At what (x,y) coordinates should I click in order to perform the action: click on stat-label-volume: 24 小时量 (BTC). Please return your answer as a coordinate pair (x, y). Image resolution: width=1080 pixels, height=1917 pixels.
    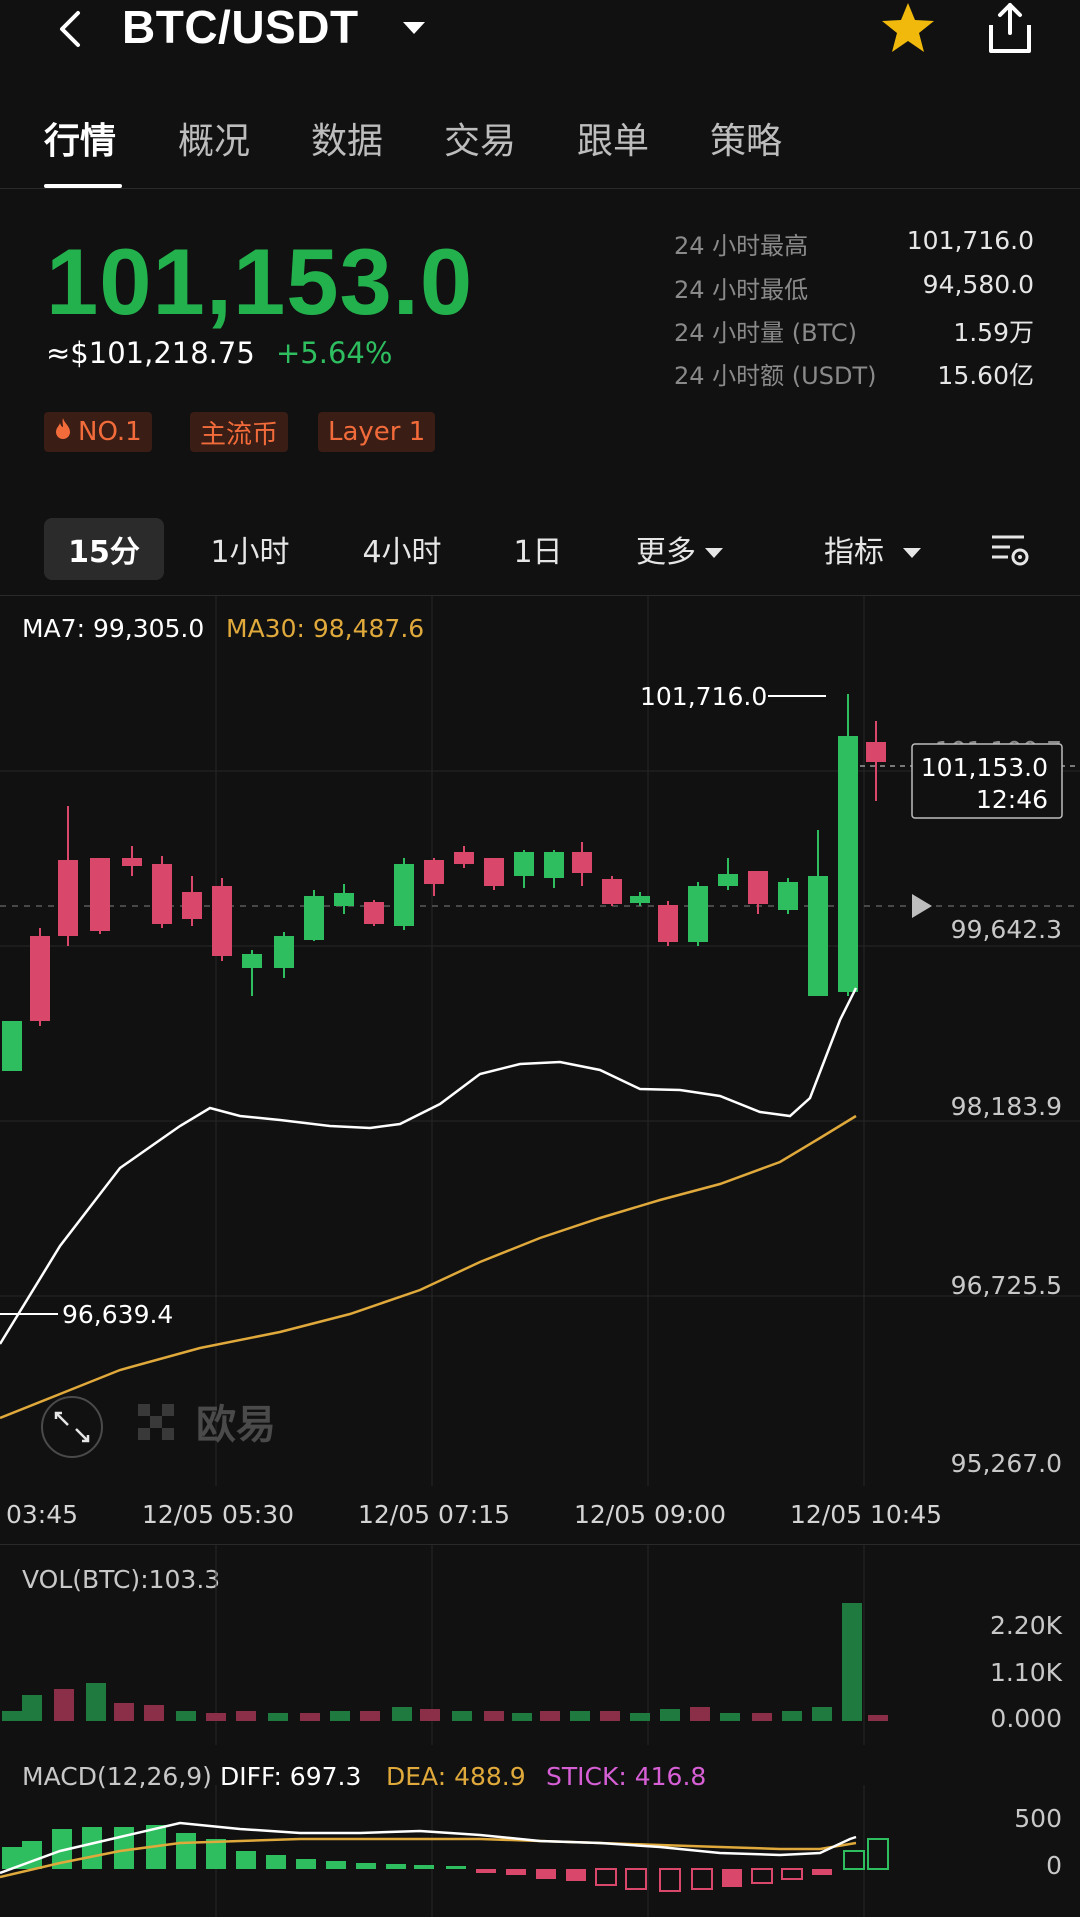
    Looking at the image, I should click on (765, 333).